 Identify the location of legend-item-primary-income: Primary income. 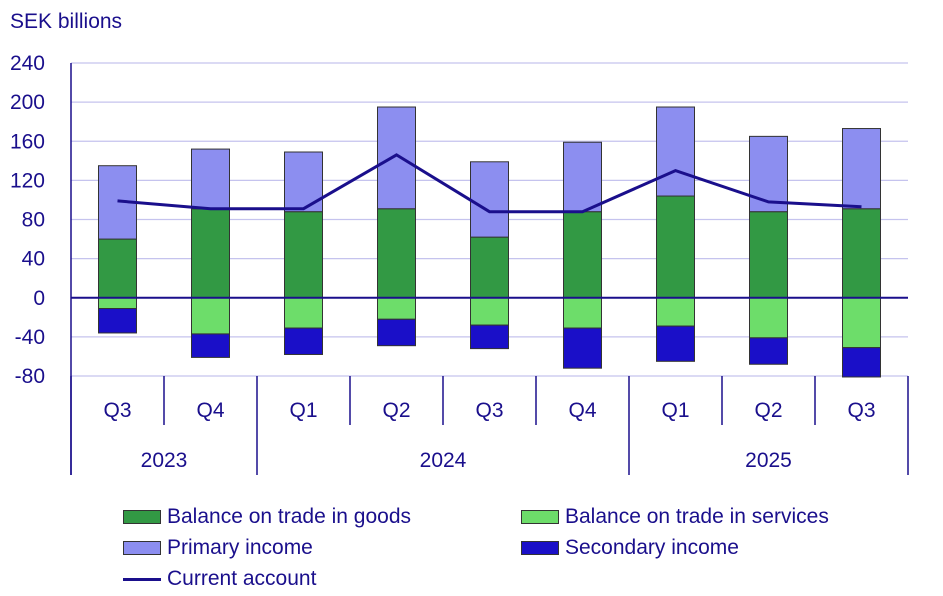
(218, 548).